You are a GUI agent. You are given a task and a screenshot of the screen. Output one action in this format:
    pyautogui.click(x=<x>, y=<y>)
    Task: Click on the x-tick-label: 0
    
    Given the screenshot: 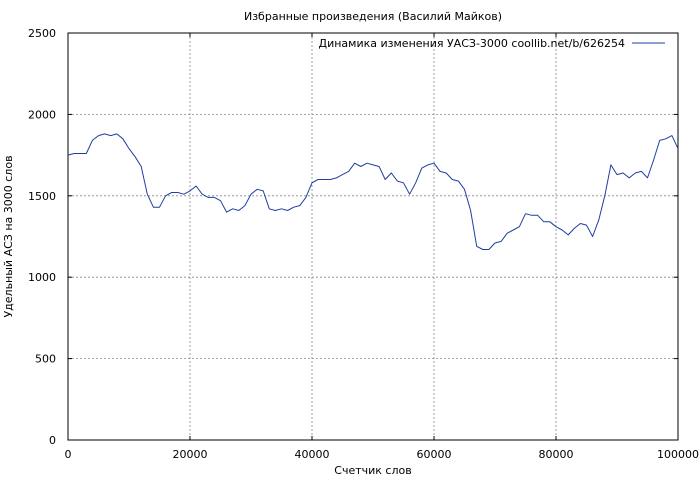 What is the action you would take?
    pyautogui.click(x=68, y=454)
    